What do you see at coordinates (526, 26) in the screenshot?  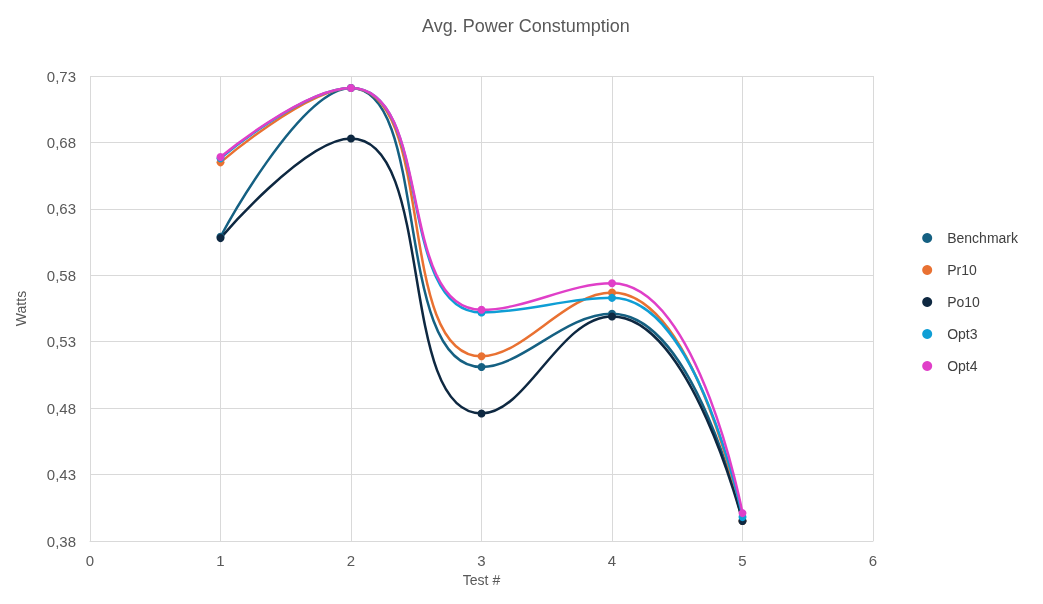 I see `chart-title: Avg. Power Constumption` at bounding box center [526, 26].